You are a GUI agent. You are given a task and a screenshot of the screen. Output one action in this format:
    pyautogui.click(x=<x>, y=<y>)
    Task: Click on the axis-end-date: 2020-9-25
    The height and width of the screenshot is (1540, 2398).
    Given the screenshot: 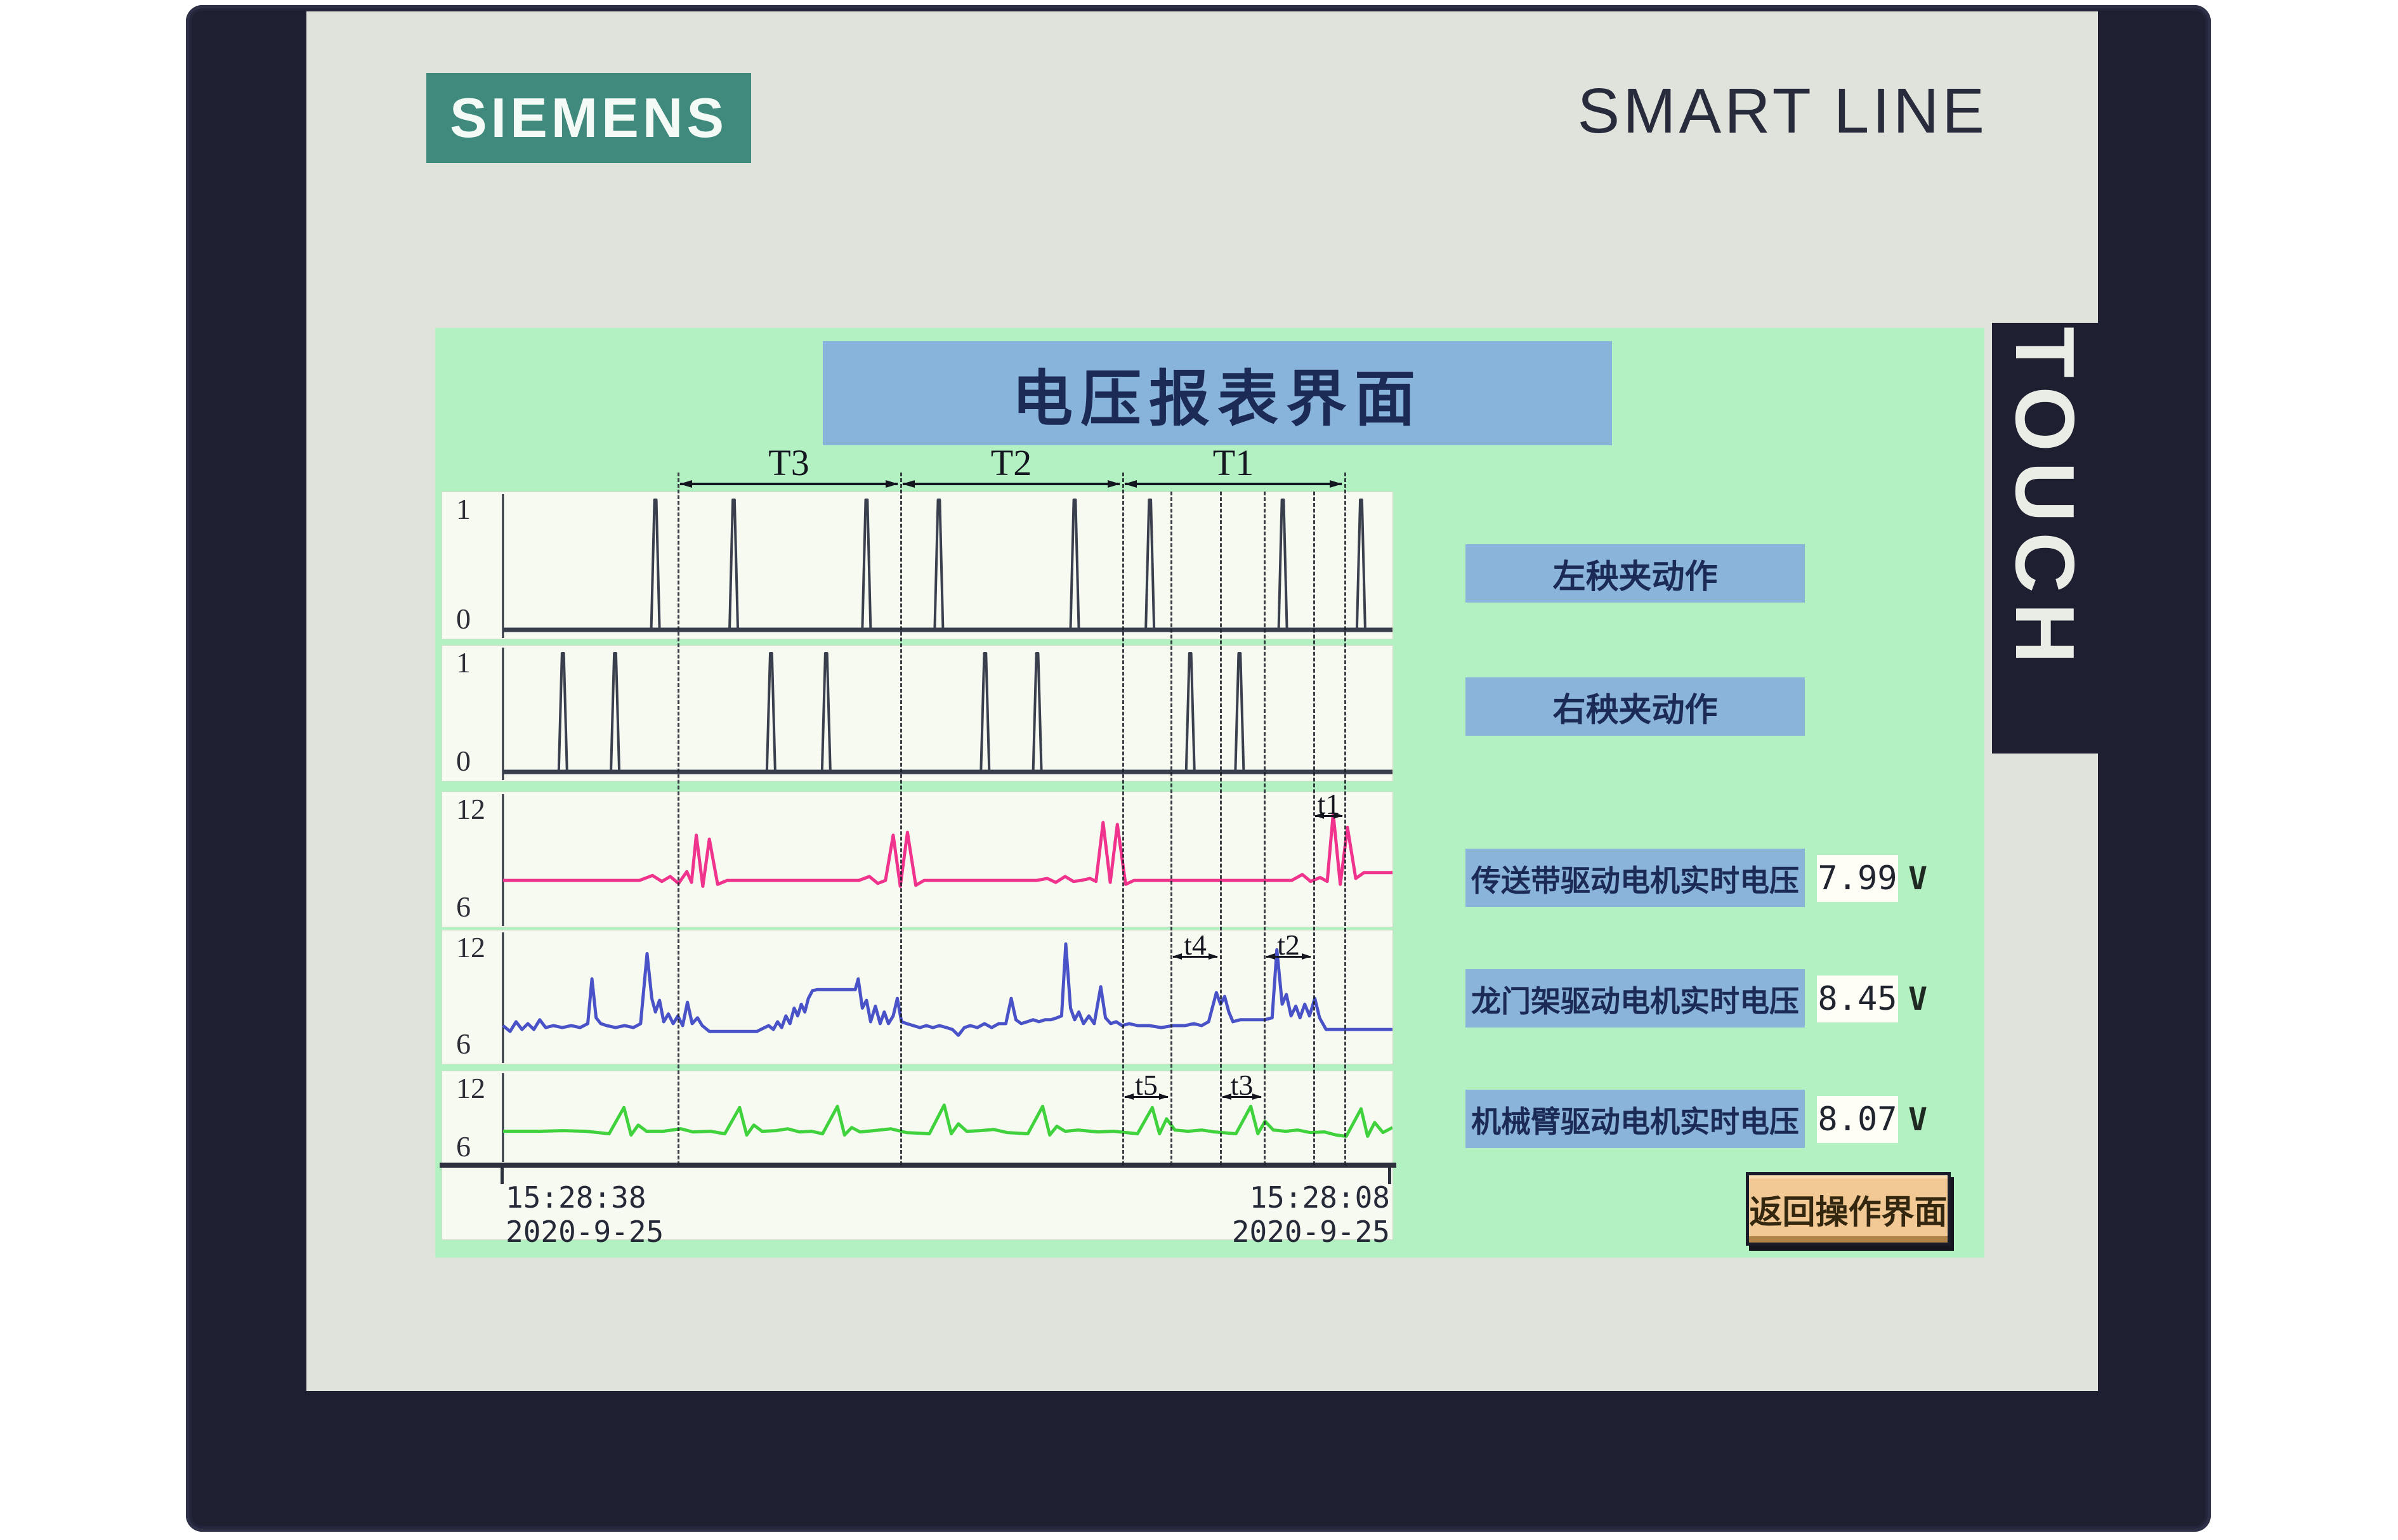 What is the action you would take?
    pyautogui.click(x=1310, y=1232)
    